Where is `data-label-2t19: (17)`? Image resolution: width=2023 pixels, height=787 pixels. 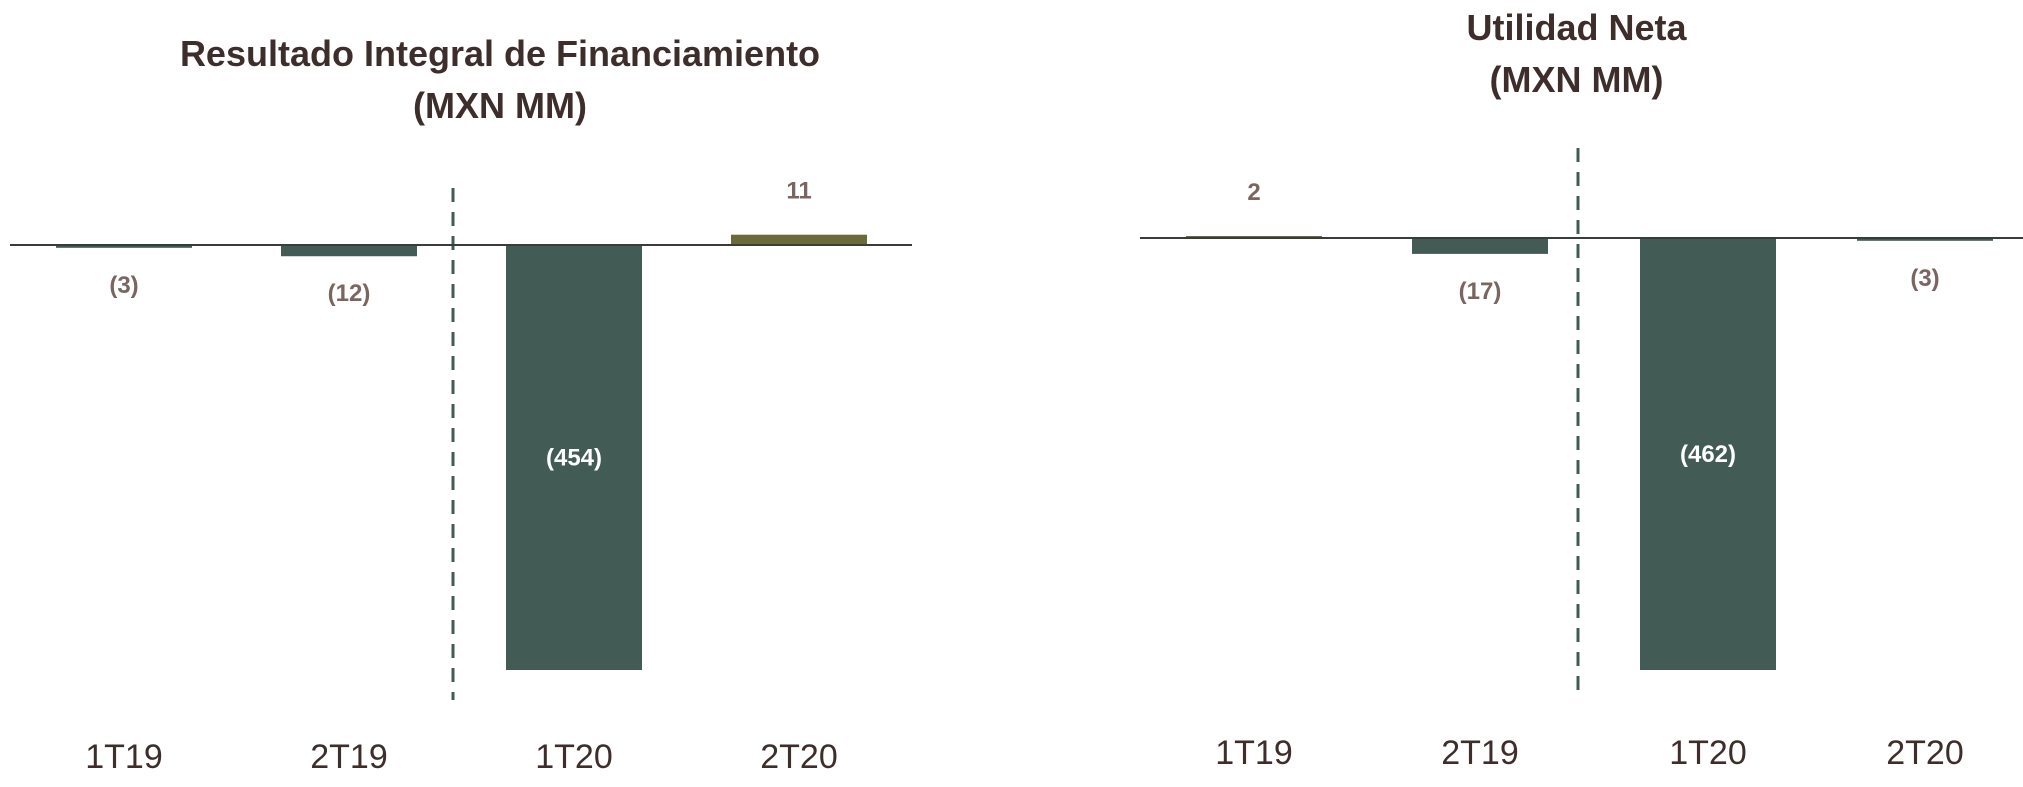 data-label-2t19: (17) is located at coordinates (1480, 291).